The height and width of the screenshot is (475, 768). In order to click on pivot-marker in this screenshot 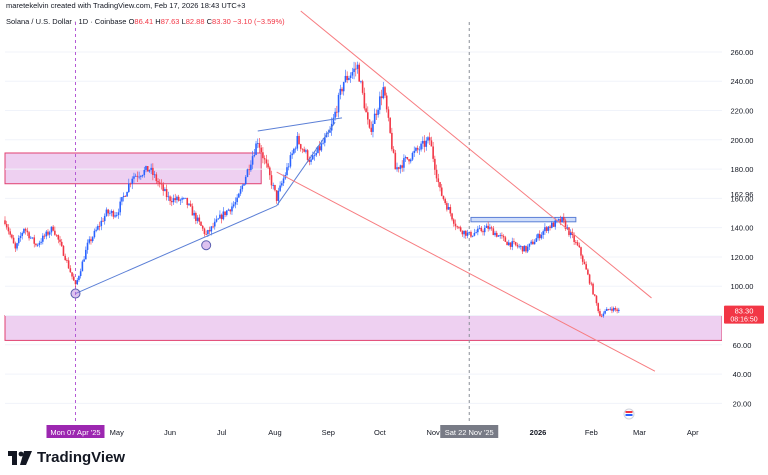, I will do `click(206, 245)`.